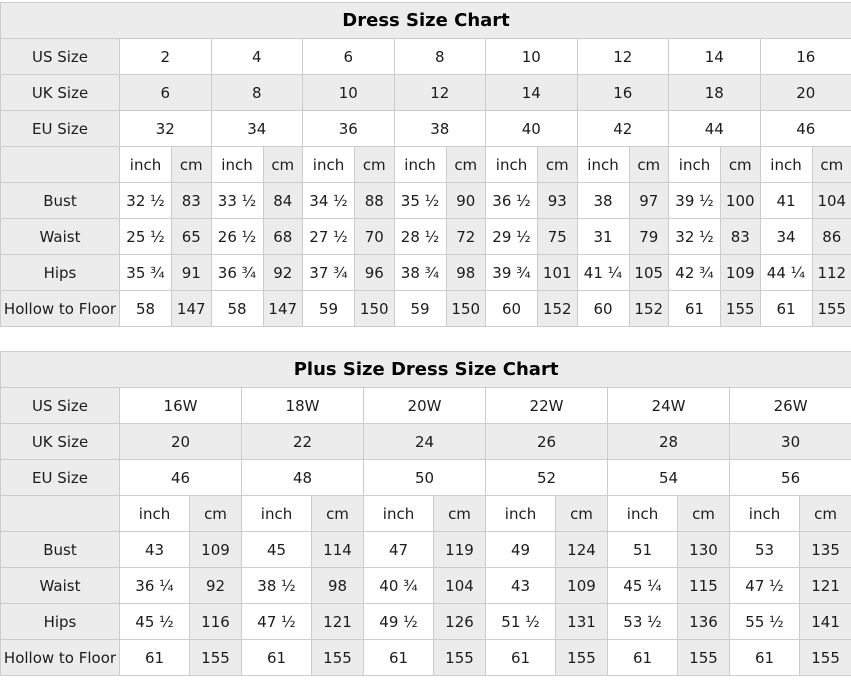 This screenshot has width=851, height=700. I want to click on cm-cell: 115, so click(704, 586).